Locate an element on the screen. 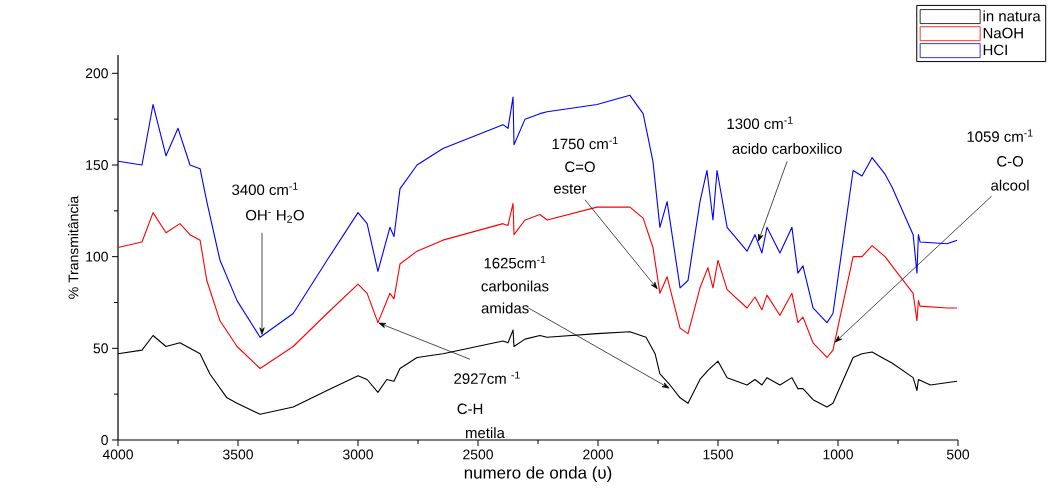  x-tick-label: 500 is located at coordinates (958, 454).